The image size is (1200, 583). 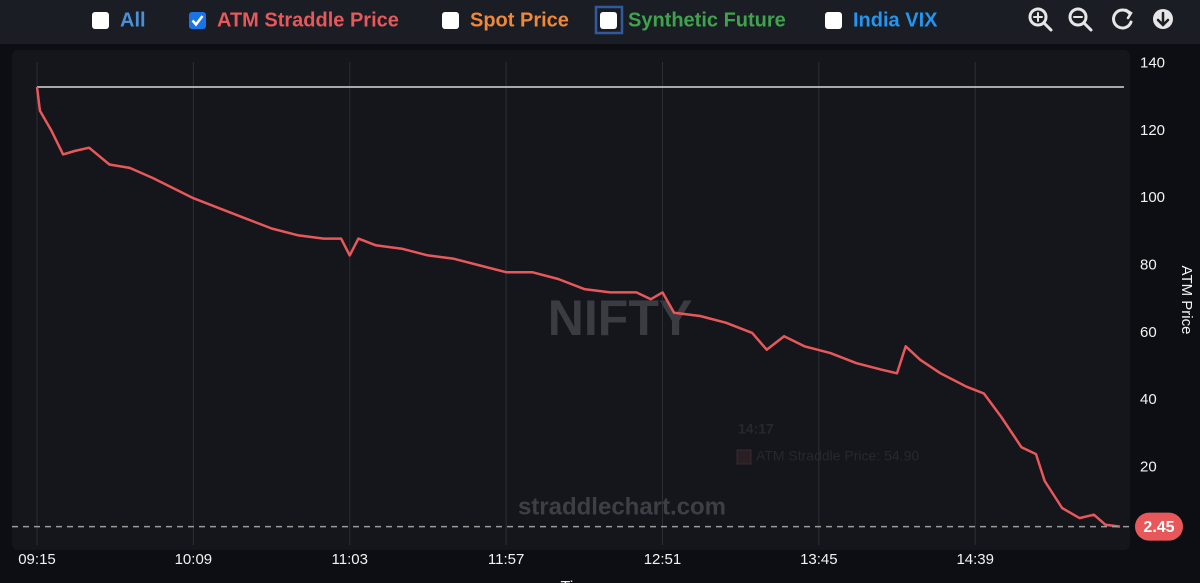 What do you see at coordinates (197, 21) in the screenshot?
I see `checkmark` at bounding box center [197, 21].